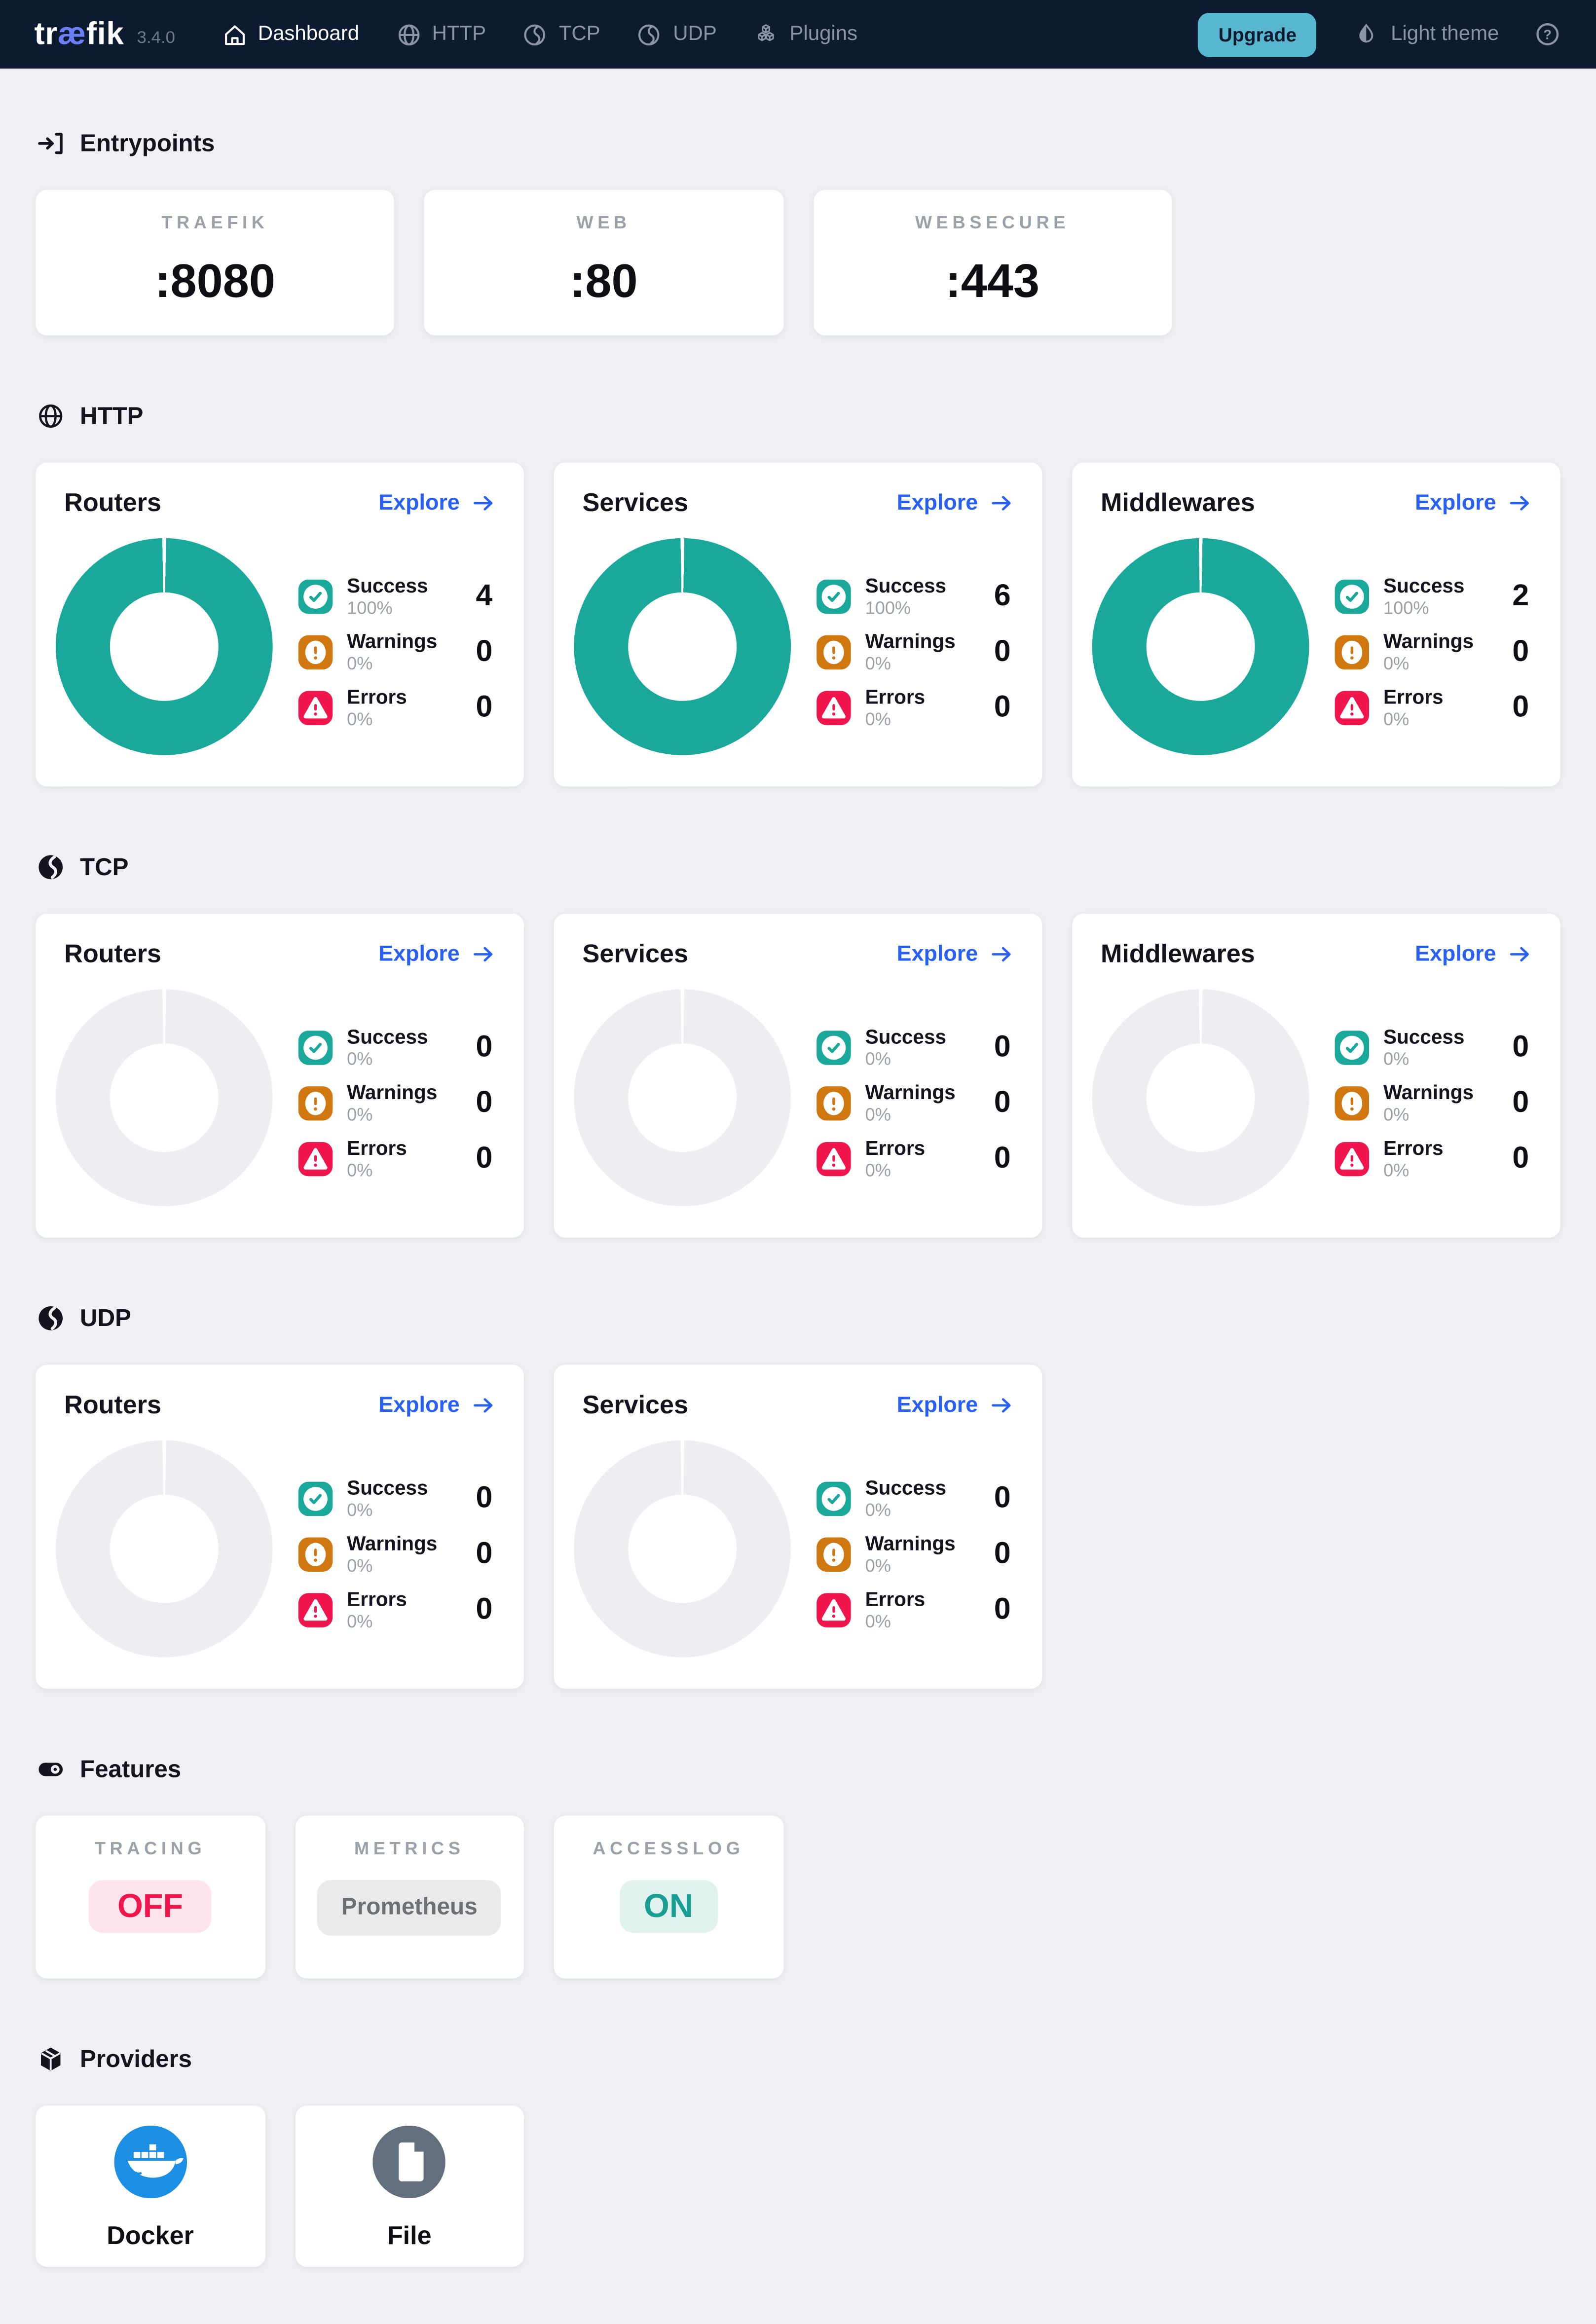 The height and width of the screenshot is (2324, 1596). I want to click on nav-item-tcp: TCP, so click(561, 34).